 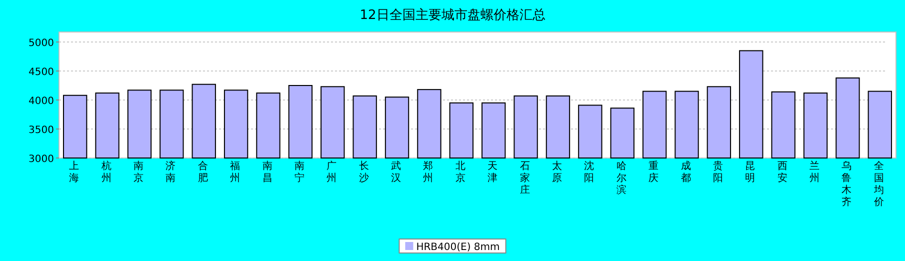 What do you see at coordinates (74, 172) in the screenshot?
I see `x-tick-label: 上海` at bounding box center [74, 172].